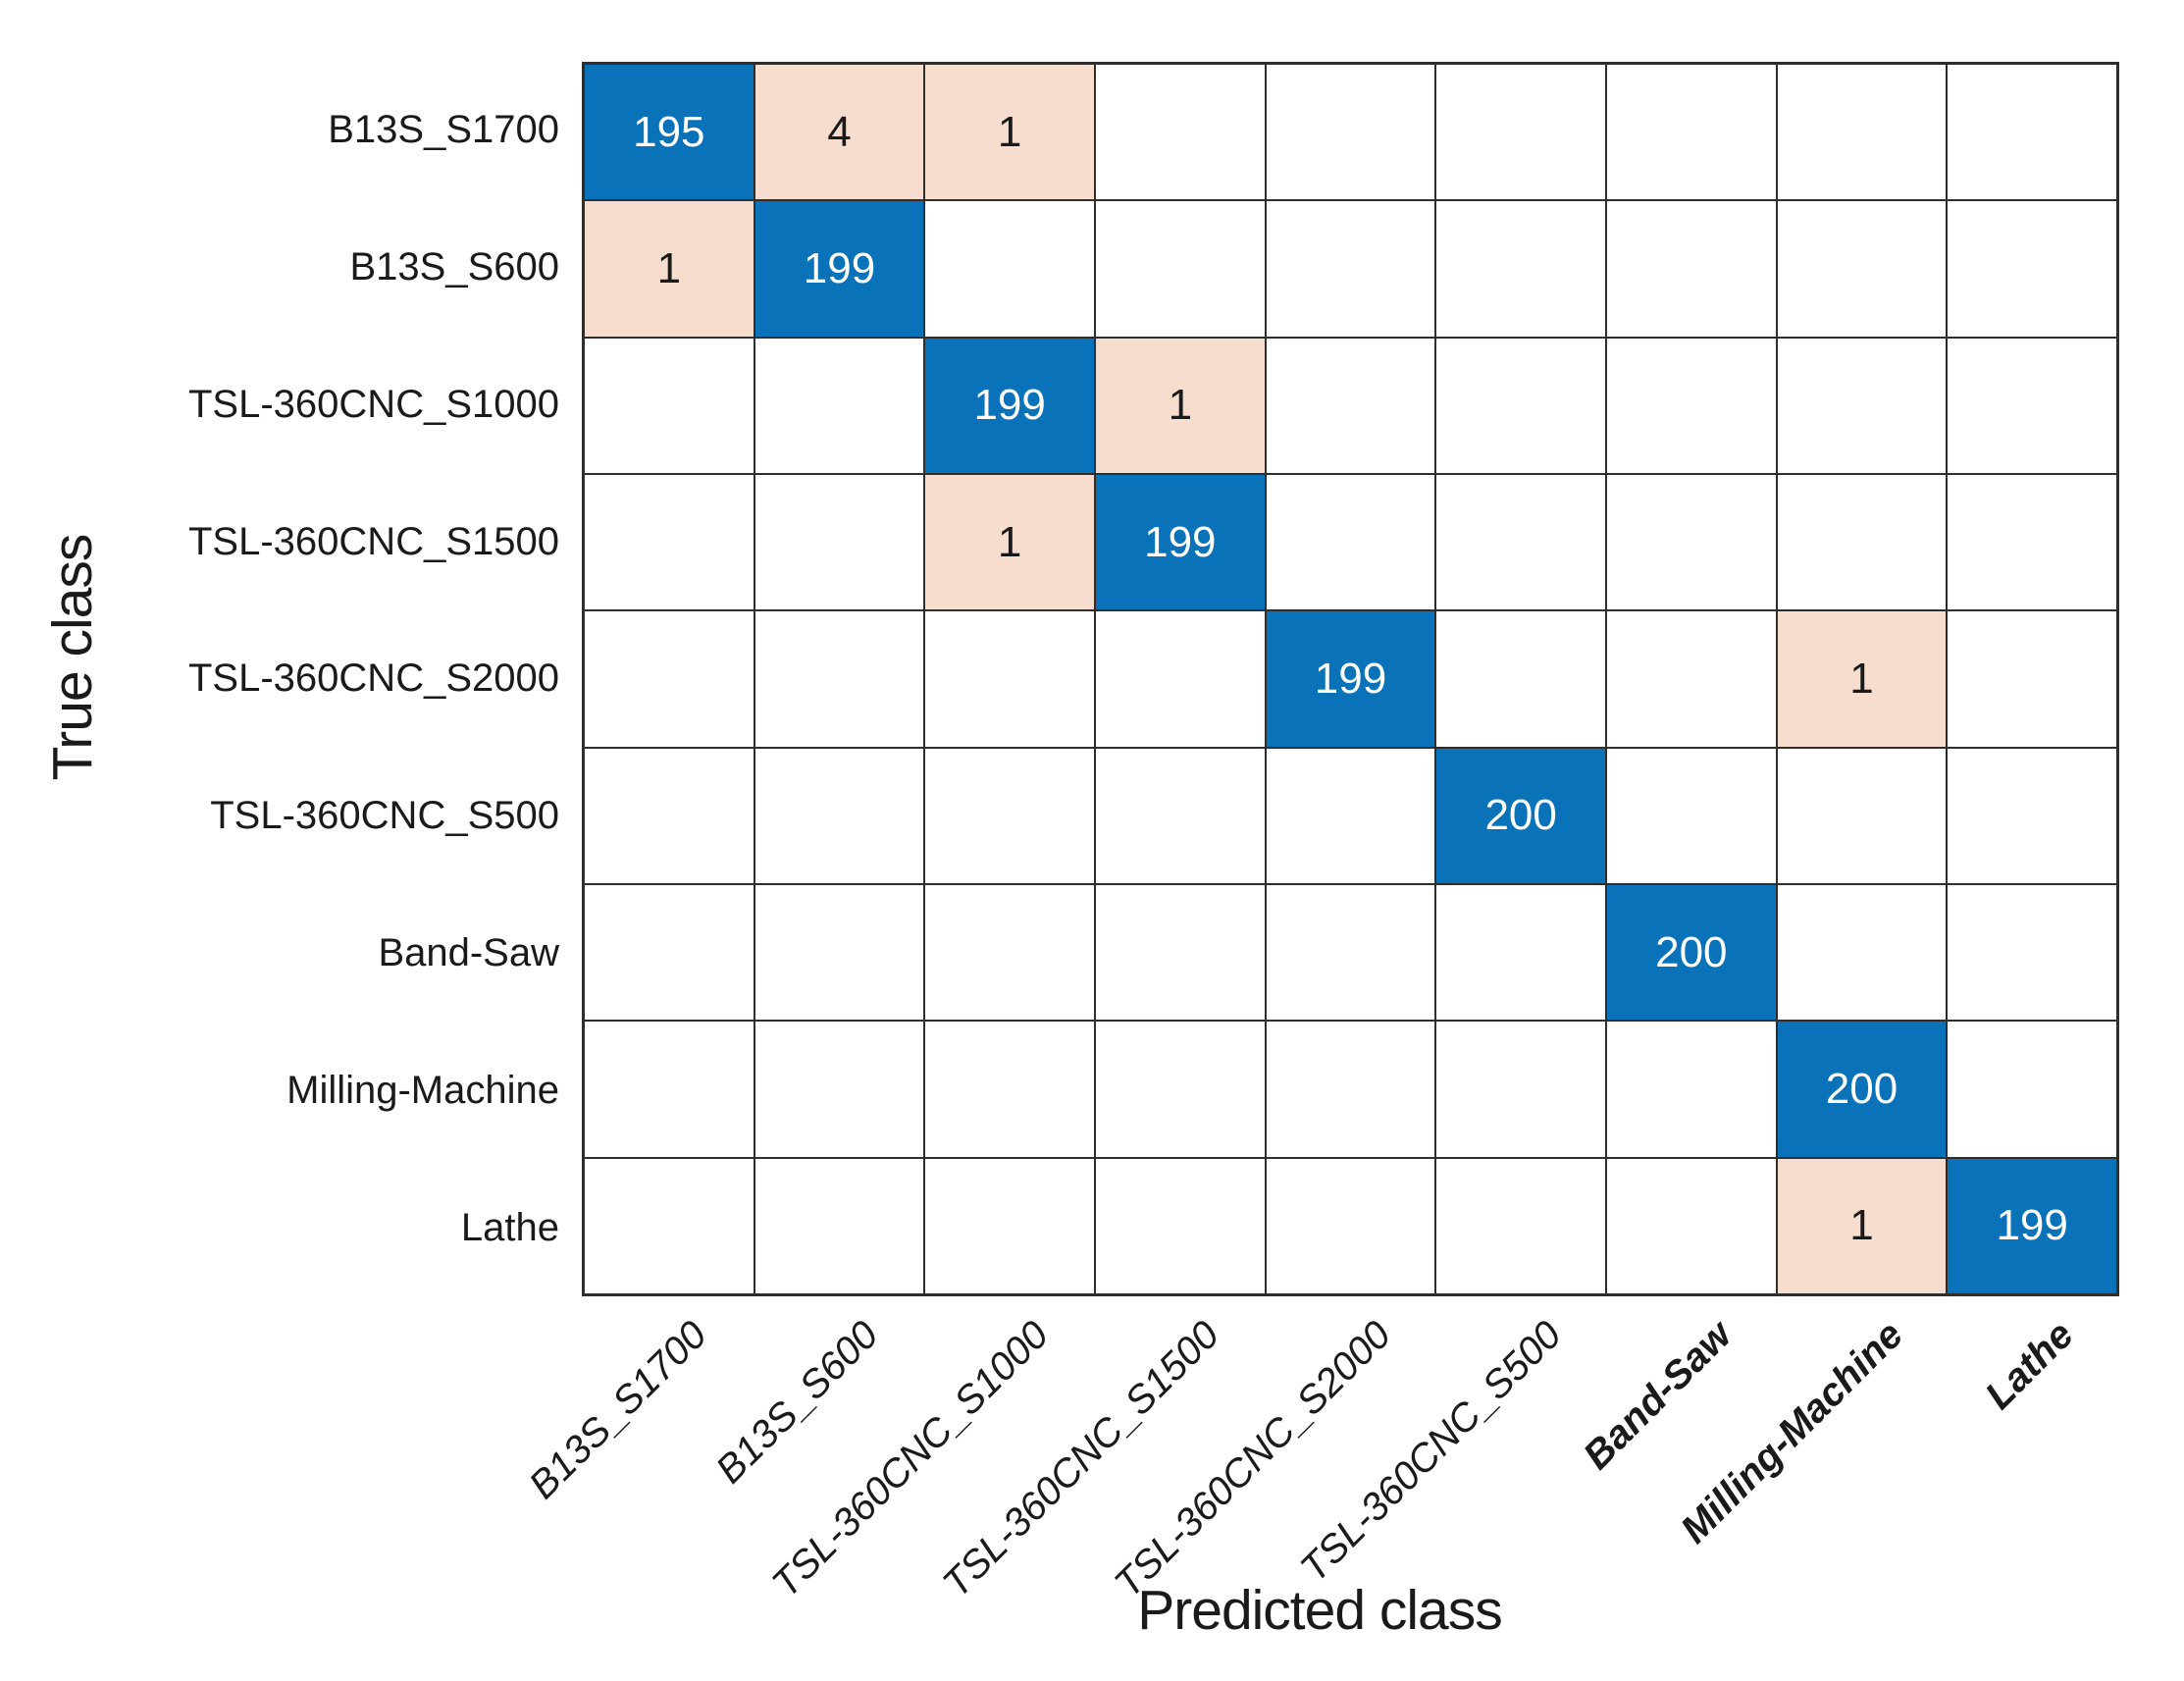 The image size is (2184, 1681). What do you see at coordinates (422, 1090) in the screenshot?
I see `y-tick-label: Milling-Machine` at bounding box center [422, 1090].